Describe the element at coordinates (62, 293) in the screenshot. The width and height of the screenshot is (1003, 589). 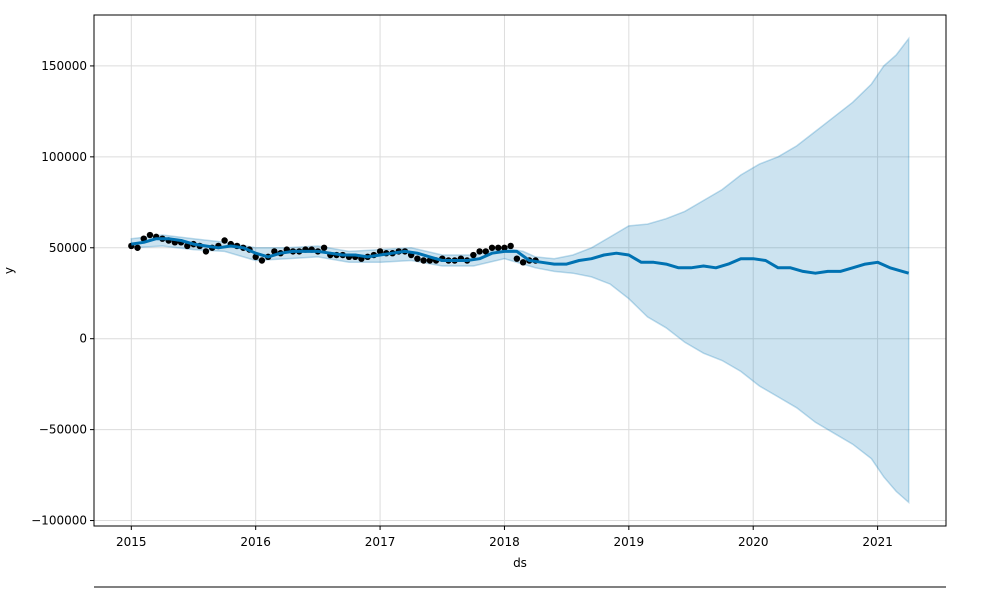
I see `y-axis-ticks: −100000 −50000 0 50000 100000 150000` at that location.